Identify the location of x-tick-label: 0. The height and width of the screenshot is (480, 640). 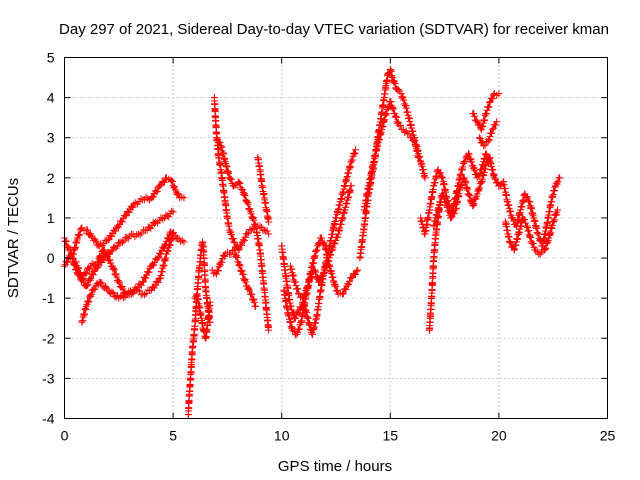
(65, 436).